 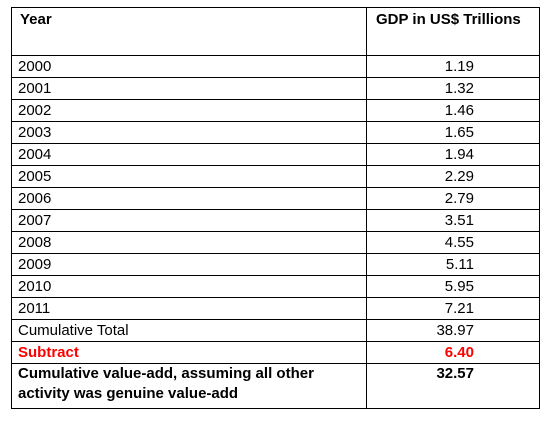 What do you see at coordinates (189, 176) in the screenshot?
I see `year-cell: 2005` at bounding box center [189, 176].